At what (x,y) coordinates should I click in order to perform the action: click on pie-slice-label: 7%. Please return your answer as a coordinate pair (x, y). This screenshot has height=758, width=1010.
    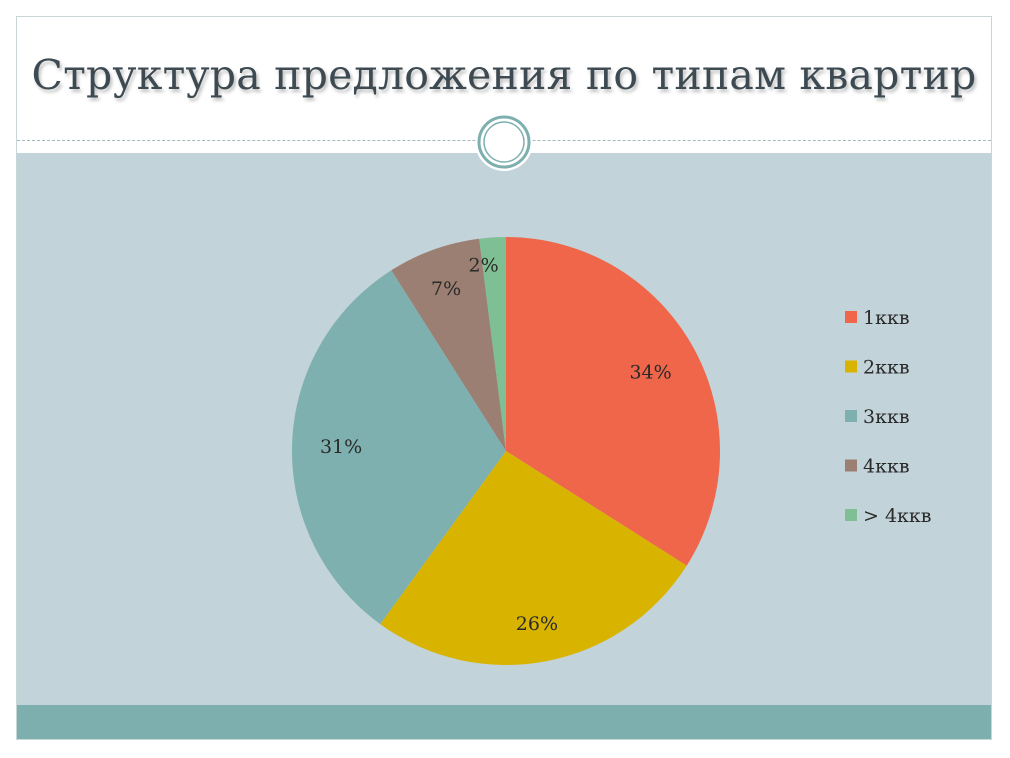
    Looking at the image, I should click on (446, 289).